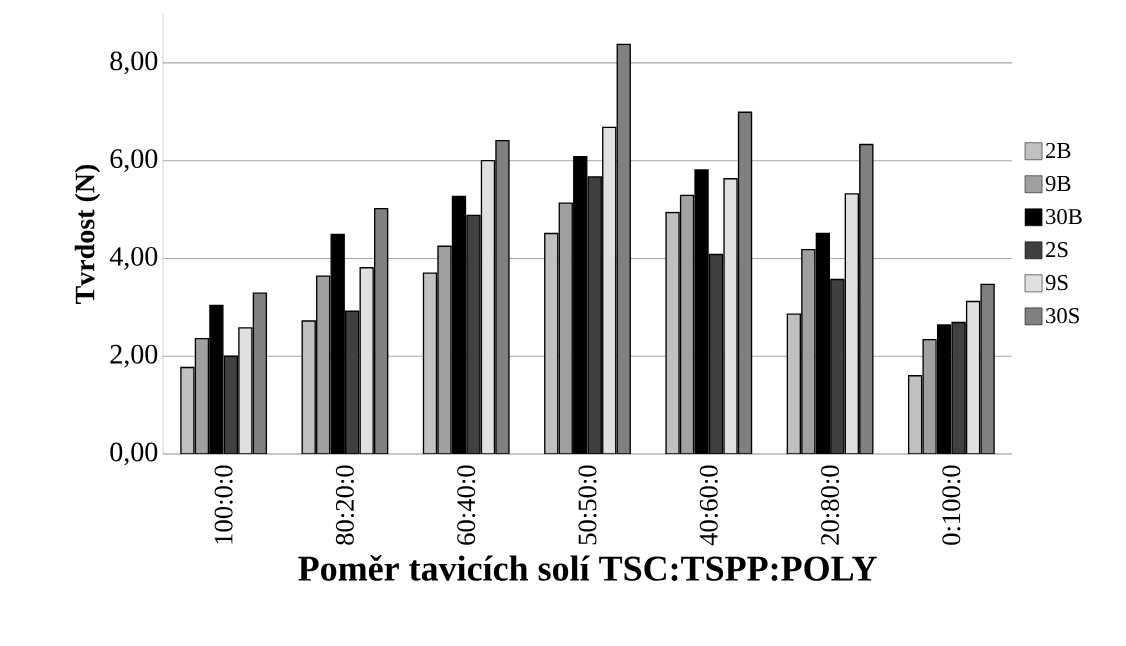  I want to click on legend-label: 2S, so click(1057, 250).